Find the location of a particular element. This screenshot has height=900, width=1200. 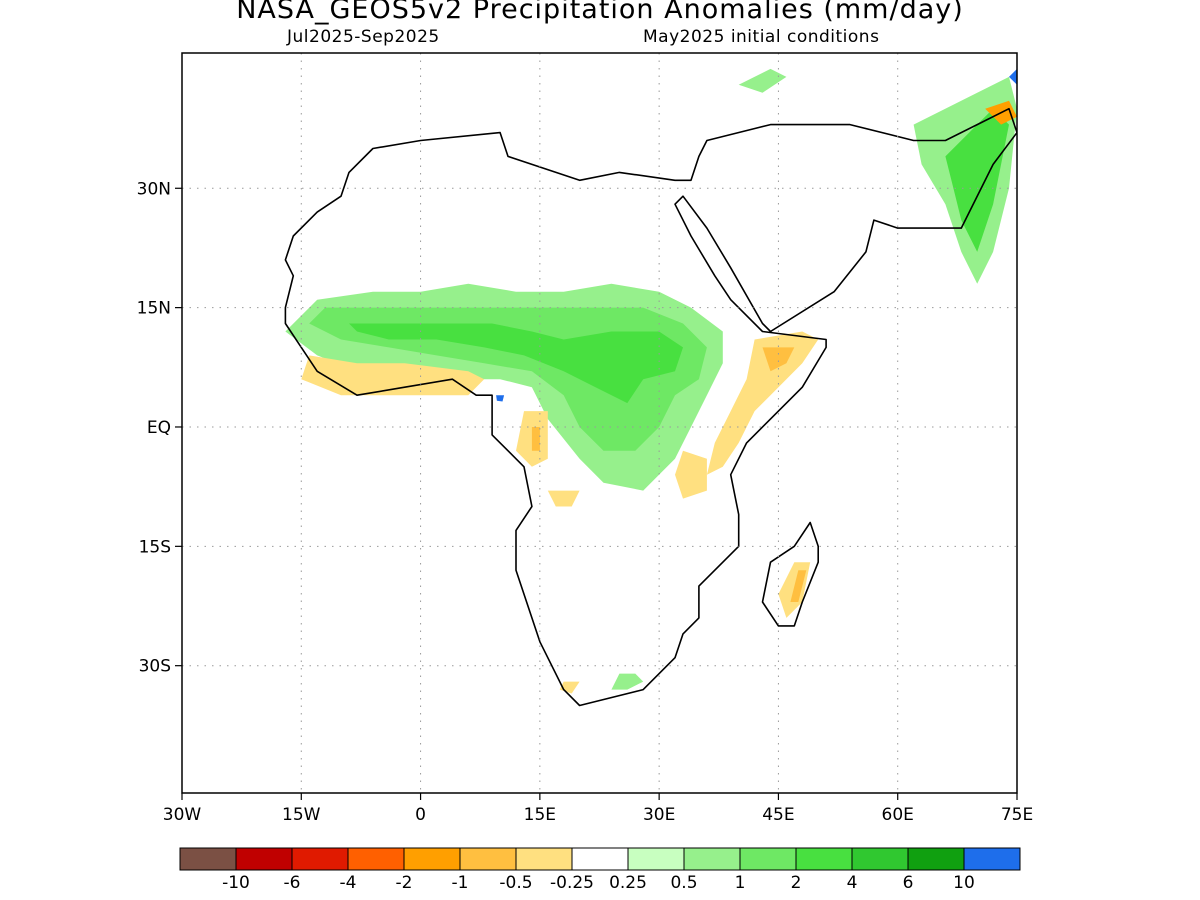

longitude-ticks: 30W 15W 0 15E 30E 45E 60E 75E is located at coordinates (598, 809).